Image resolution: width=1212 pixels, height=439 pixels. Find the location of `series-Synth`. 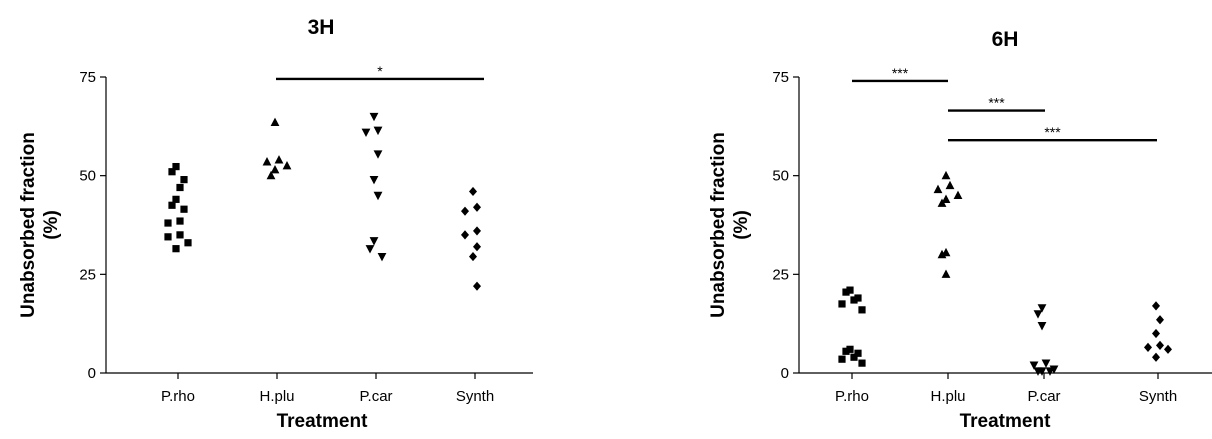

series-Synth is located at coordinates (471, 238).